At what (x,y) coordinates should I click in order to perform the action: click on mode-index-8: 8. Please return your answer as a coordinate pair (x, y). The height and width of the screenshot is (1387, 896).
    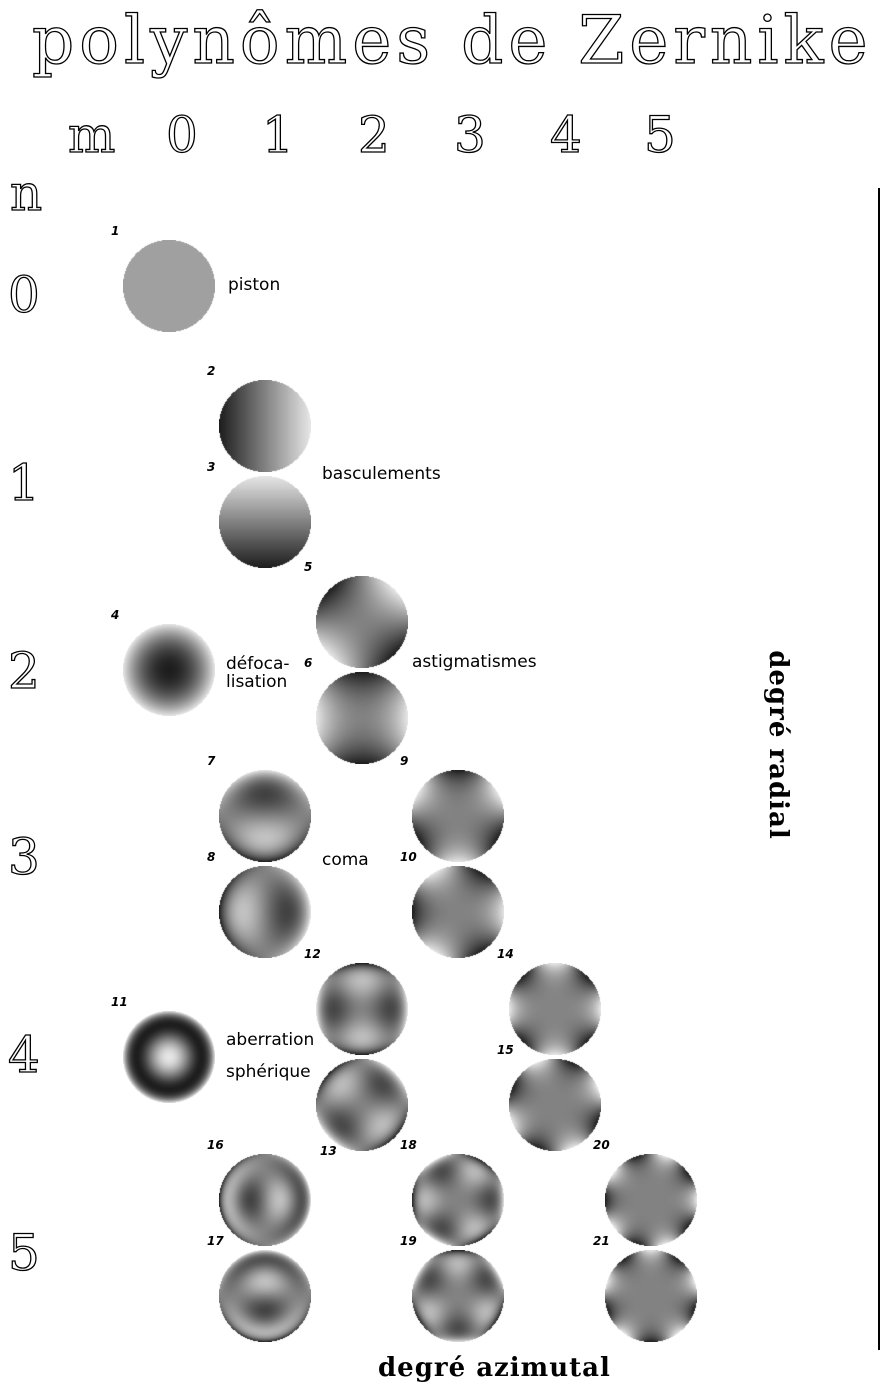
    Looking at the image, I should click on (211, 857).